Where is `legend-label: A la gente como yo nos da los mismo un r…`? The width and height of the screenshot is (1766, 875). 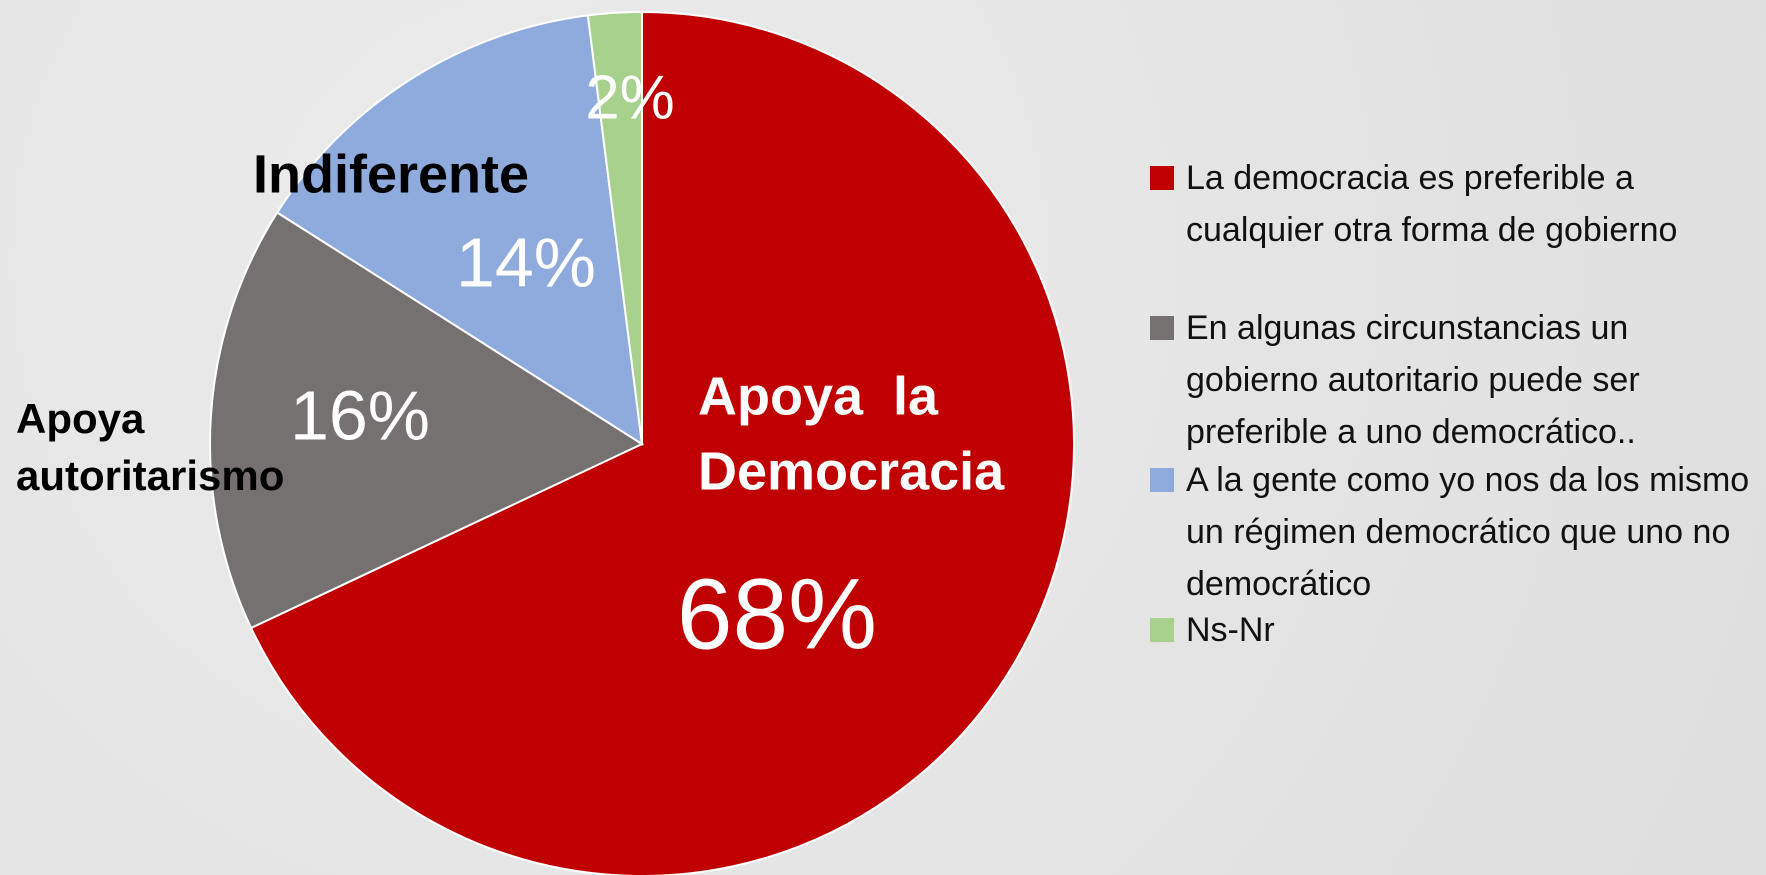
legend-label: A la gente como yo nos da los mismo un r… is located at coordinates (1468, 532).